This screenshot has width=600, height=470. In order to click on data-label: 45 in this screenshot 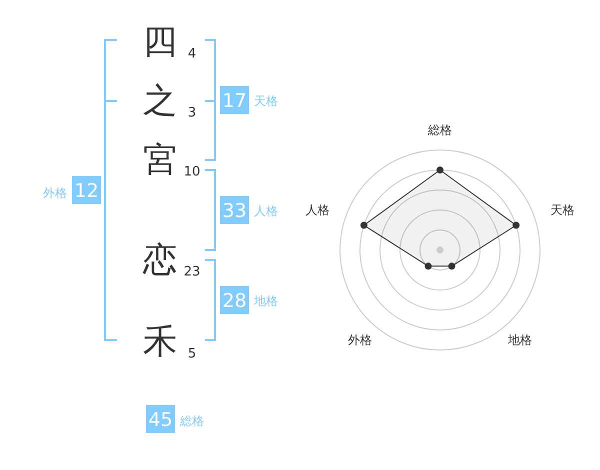, I will do `click(160, 420)`.